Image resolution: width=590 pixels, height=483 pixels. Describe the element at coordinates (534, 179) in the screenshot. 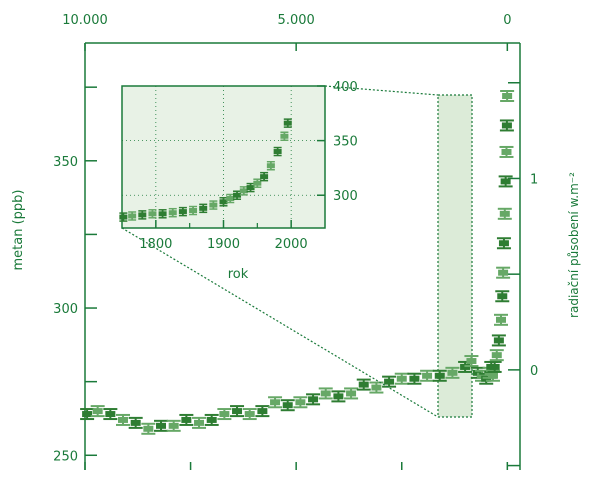

I see `right-tick-label: 1` at that location.